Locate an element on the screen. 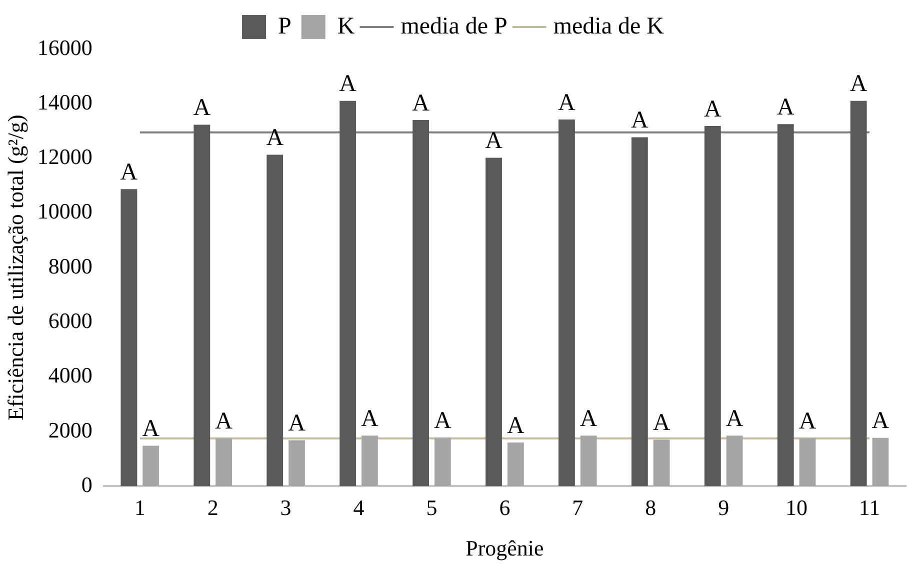 This screenshot has height=567, width=921. x-tick-label: 2 is located at coordinates (212, 507).